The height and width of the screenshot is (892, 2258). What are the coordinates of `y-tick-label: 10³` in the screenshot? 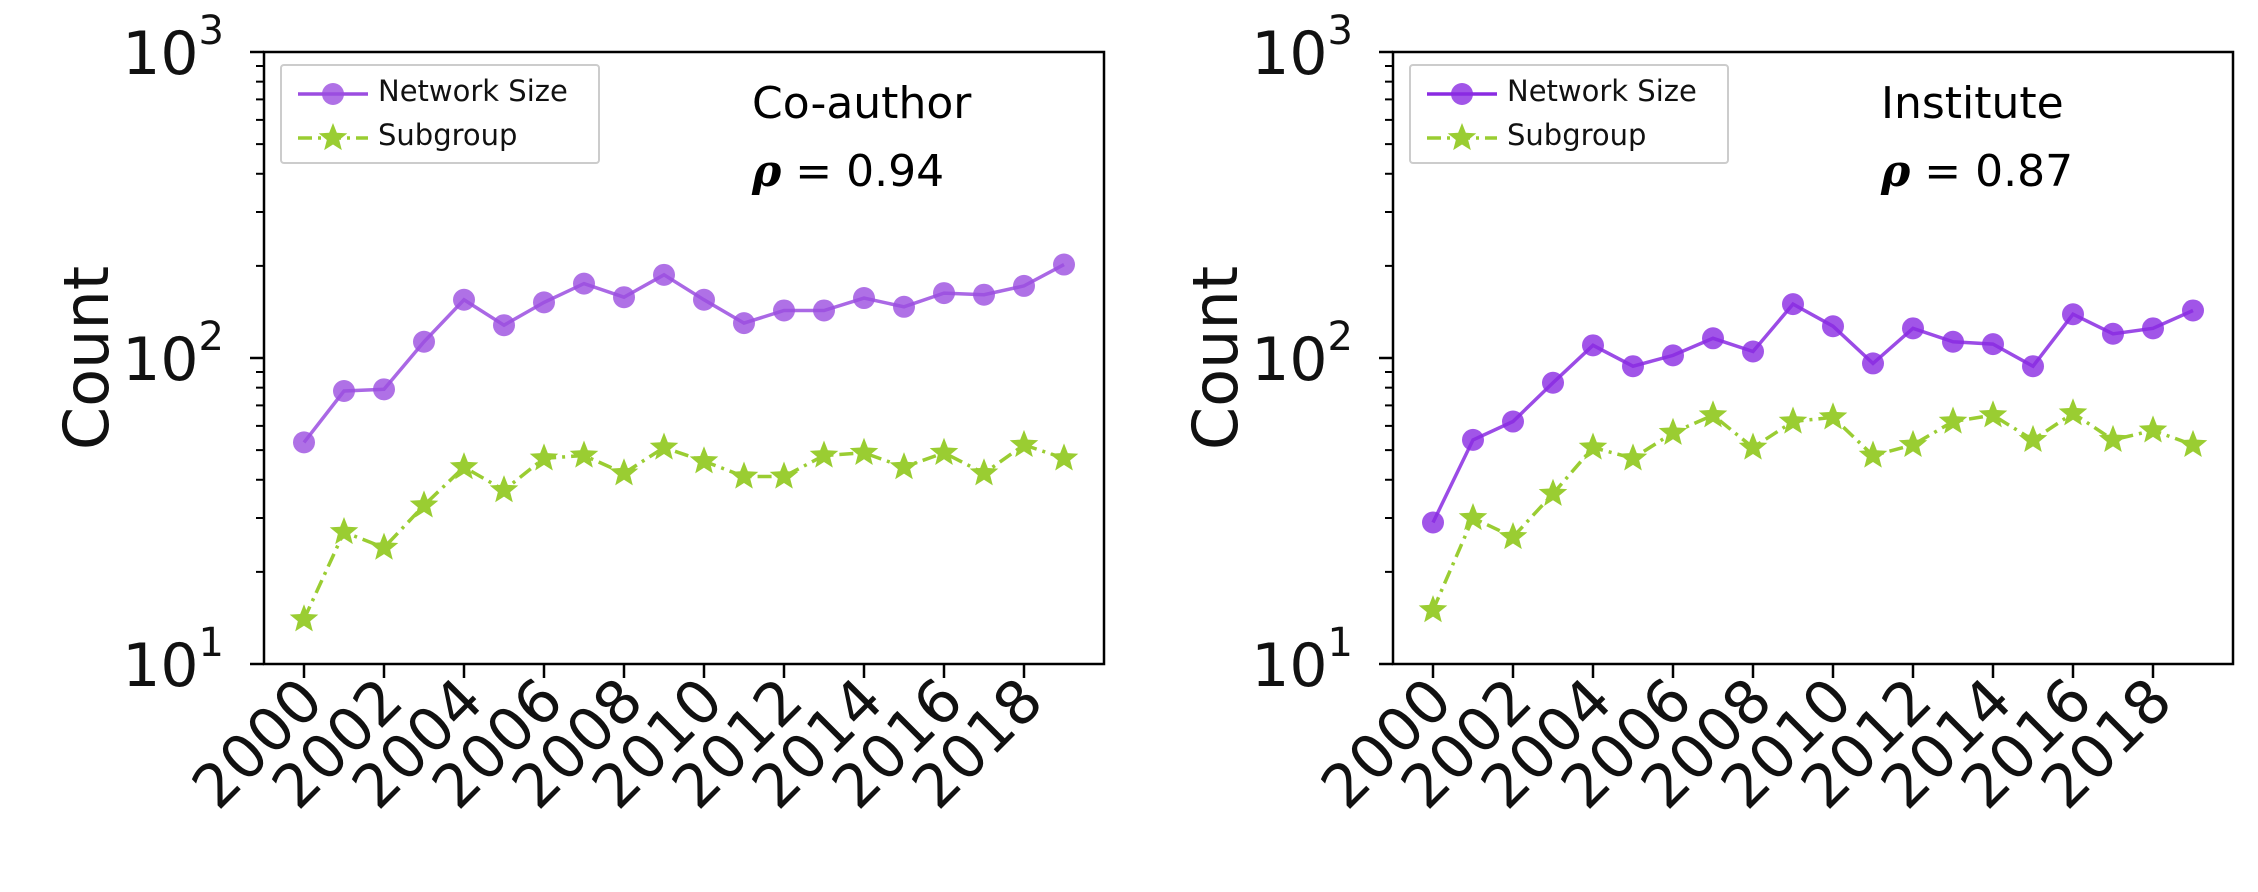 It's located at (1302, 48).